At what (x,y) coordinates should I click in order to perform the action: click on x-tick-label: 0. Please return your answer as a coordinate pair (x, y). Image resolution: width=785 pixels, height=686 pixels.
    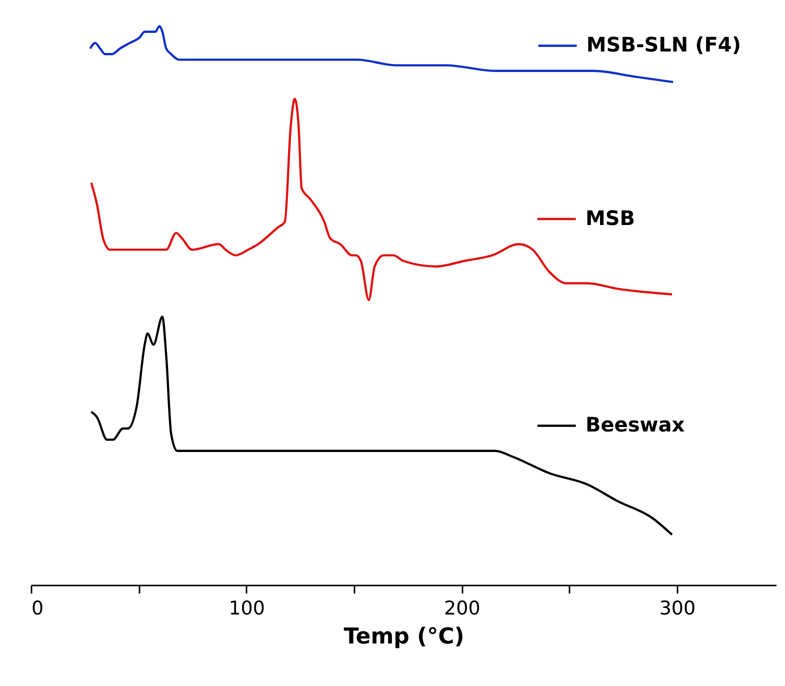
    Looking at the image, I should click on (38, 609).